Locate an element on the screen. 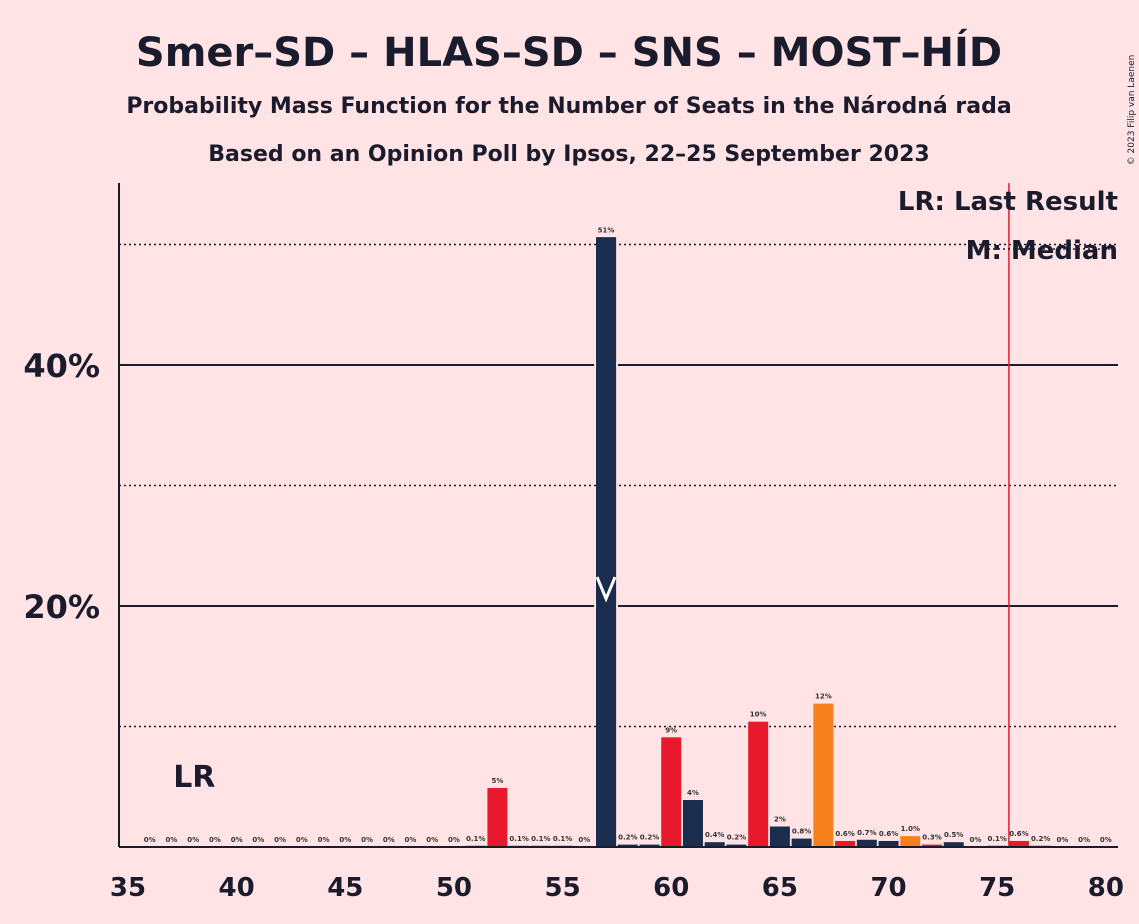 This screenshot has width=1139, height=924. copyright-text: © 2023 Filip van Laenen is located at coordinates (1132, 110).